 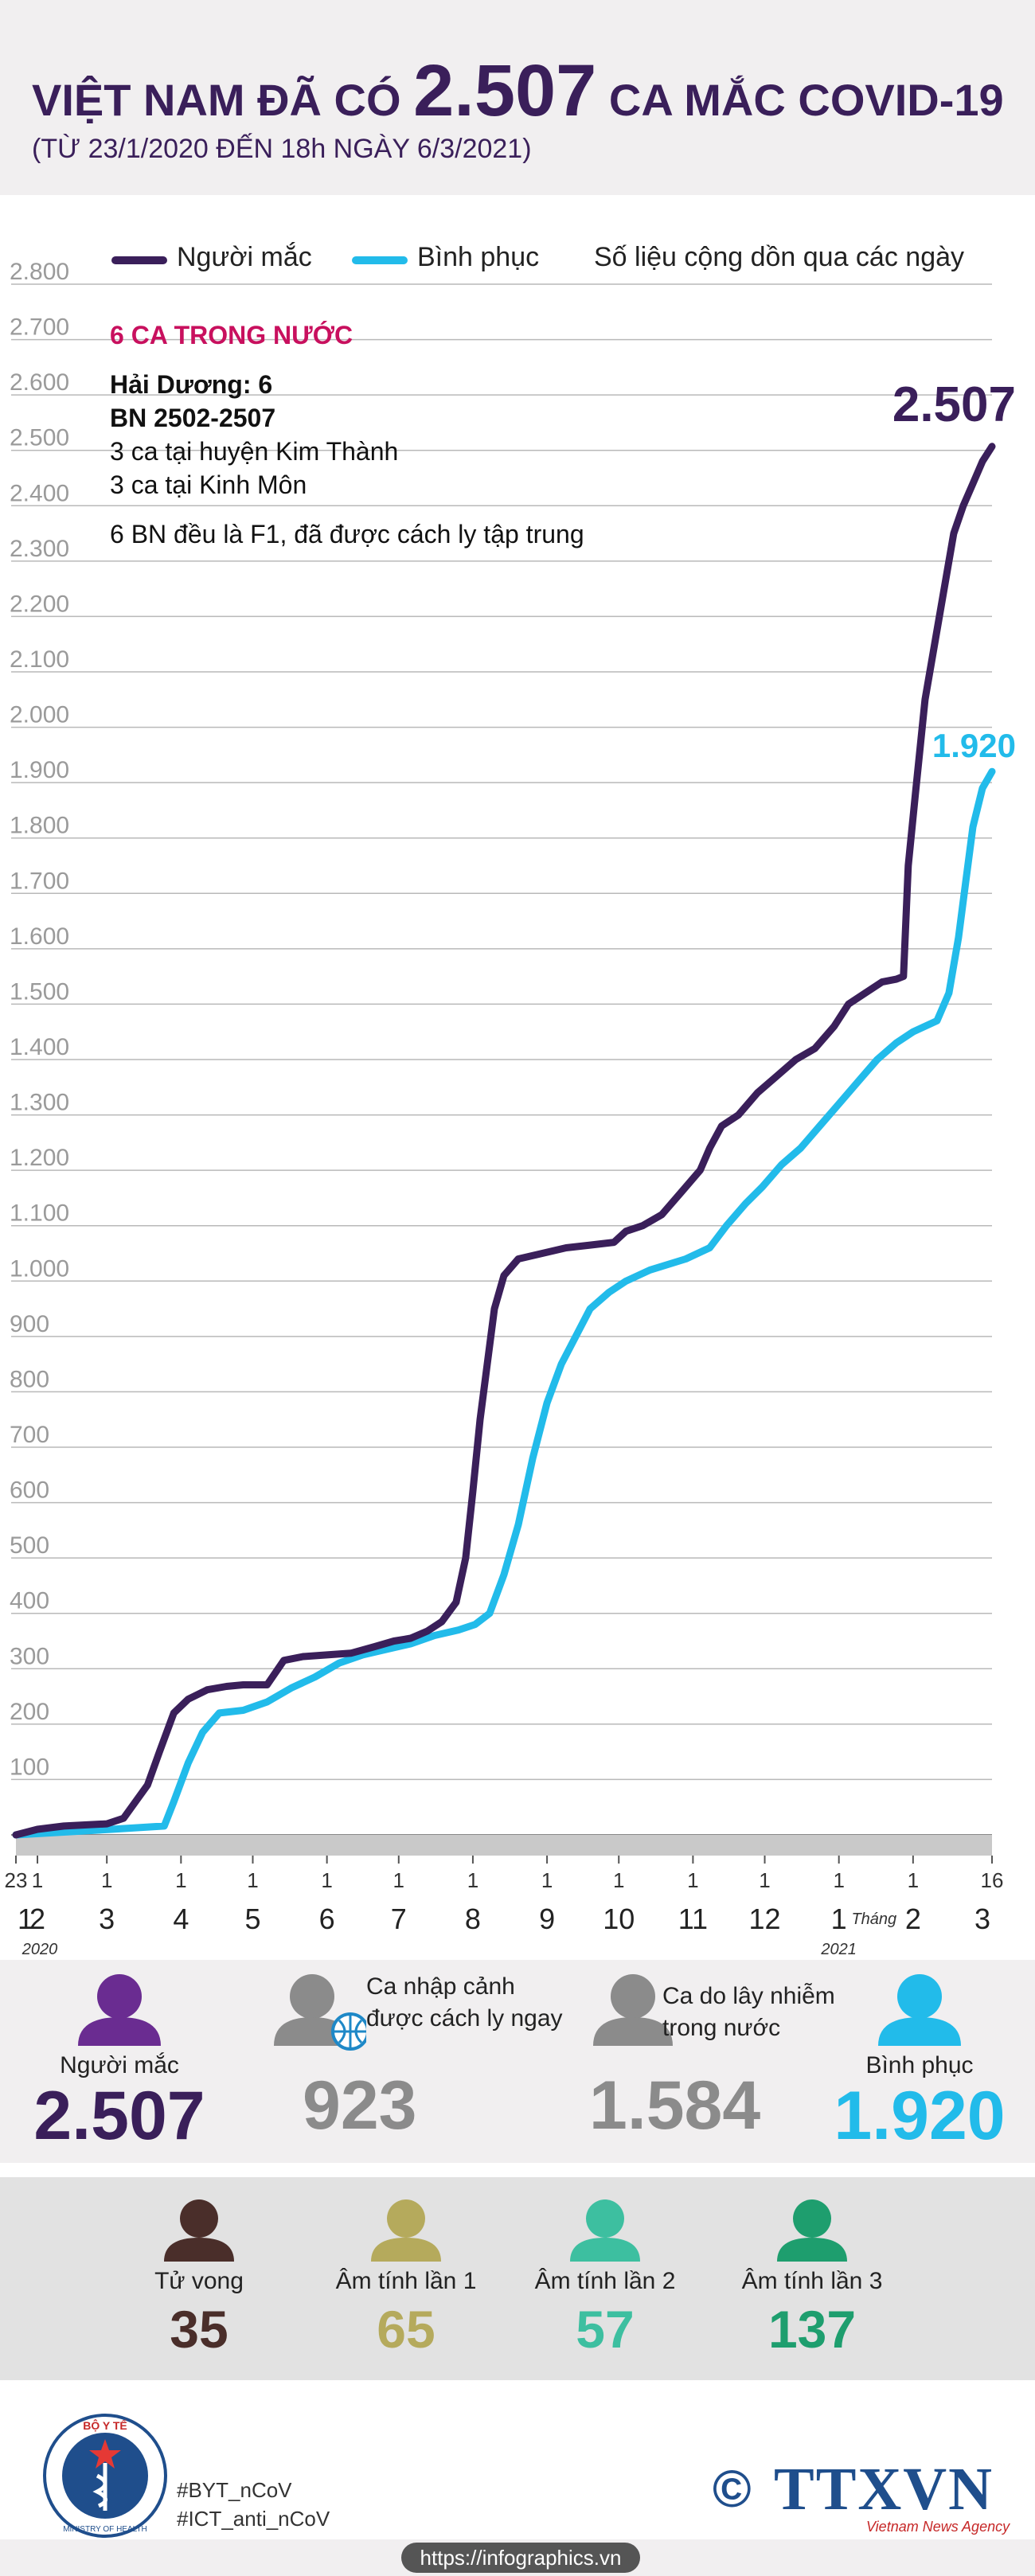 I want to click on annotation-patient-ids: BN 2502-2507, so click(x=193, y=418).